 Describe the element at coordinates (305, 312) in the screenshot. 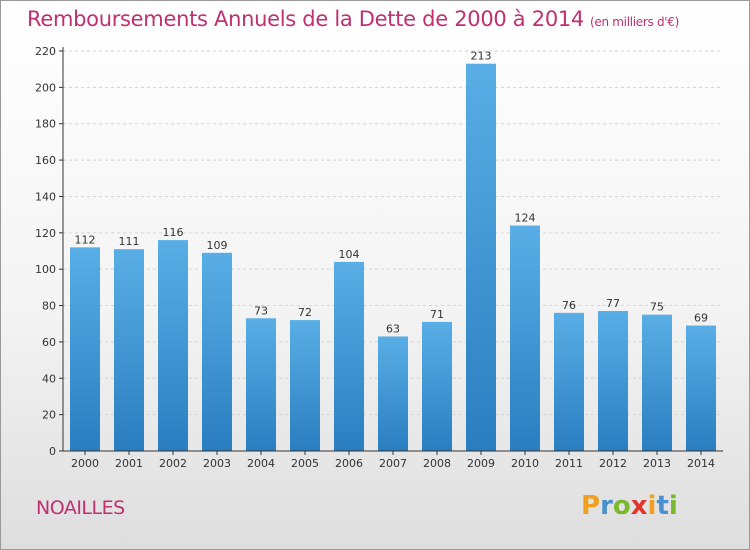

I see `data-label: 72` at that location.